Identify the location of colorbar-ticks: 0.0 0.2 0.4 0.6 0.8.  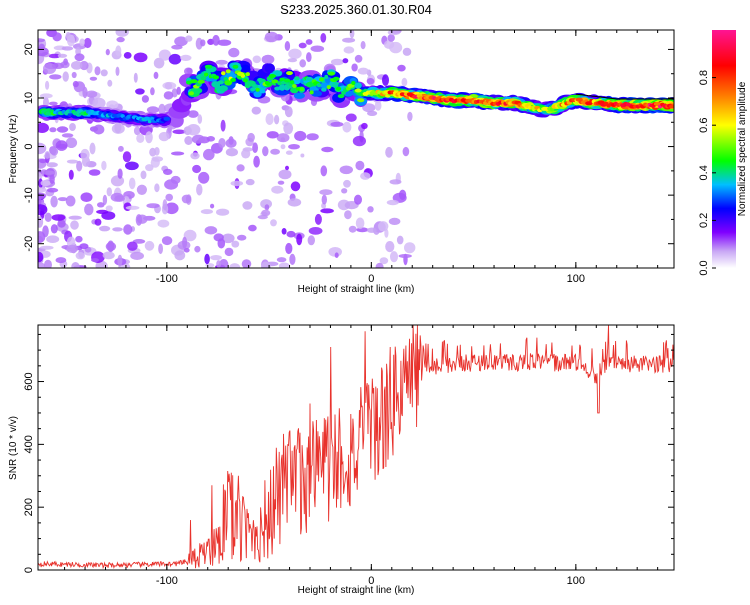
(707, 173).